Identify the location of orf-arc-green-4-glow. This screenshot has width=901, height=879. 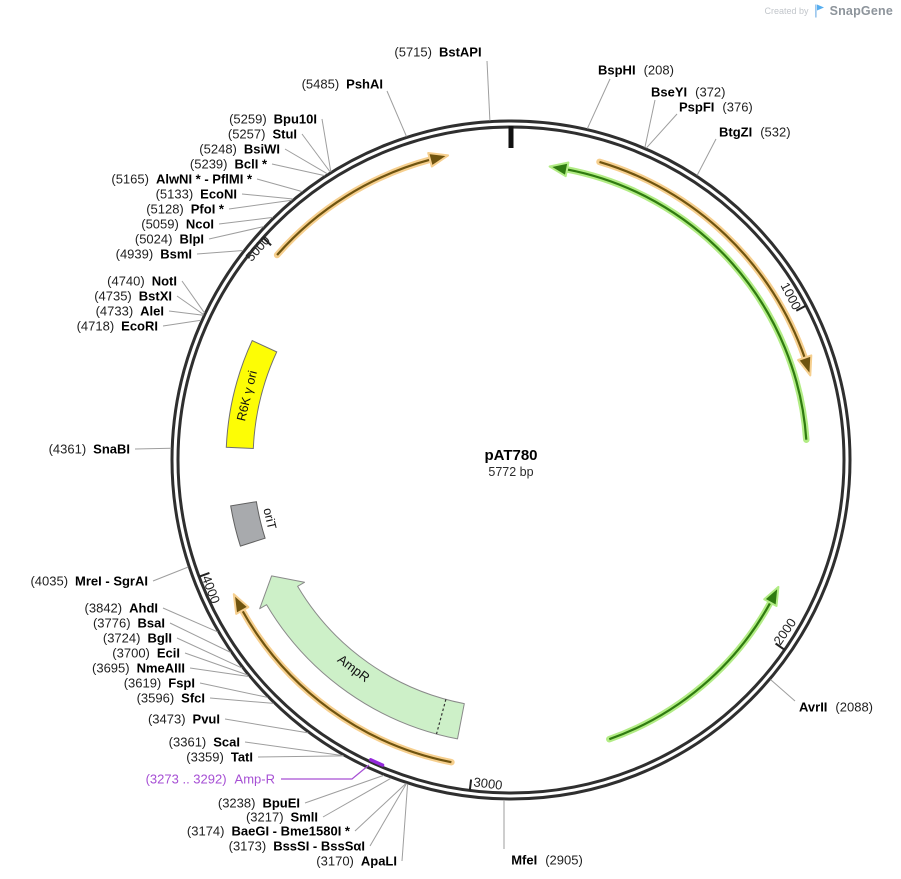
(690, 671).